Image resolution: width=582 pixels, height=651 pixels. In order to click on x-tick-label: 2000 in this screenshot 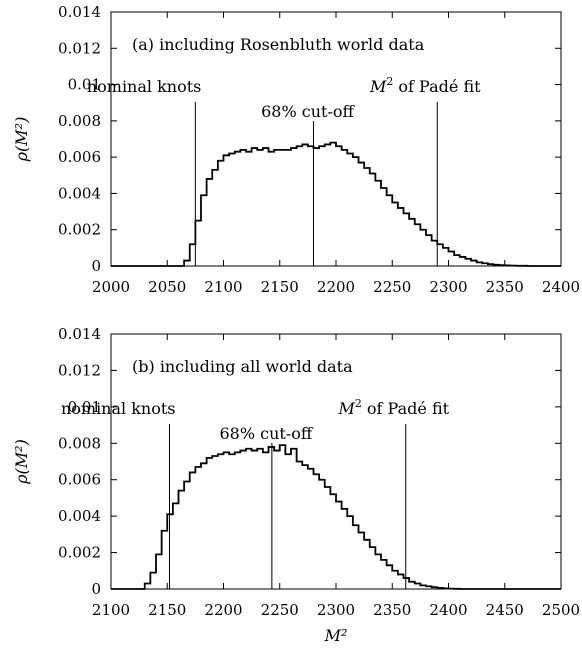, I will do `click(111, 287)`.